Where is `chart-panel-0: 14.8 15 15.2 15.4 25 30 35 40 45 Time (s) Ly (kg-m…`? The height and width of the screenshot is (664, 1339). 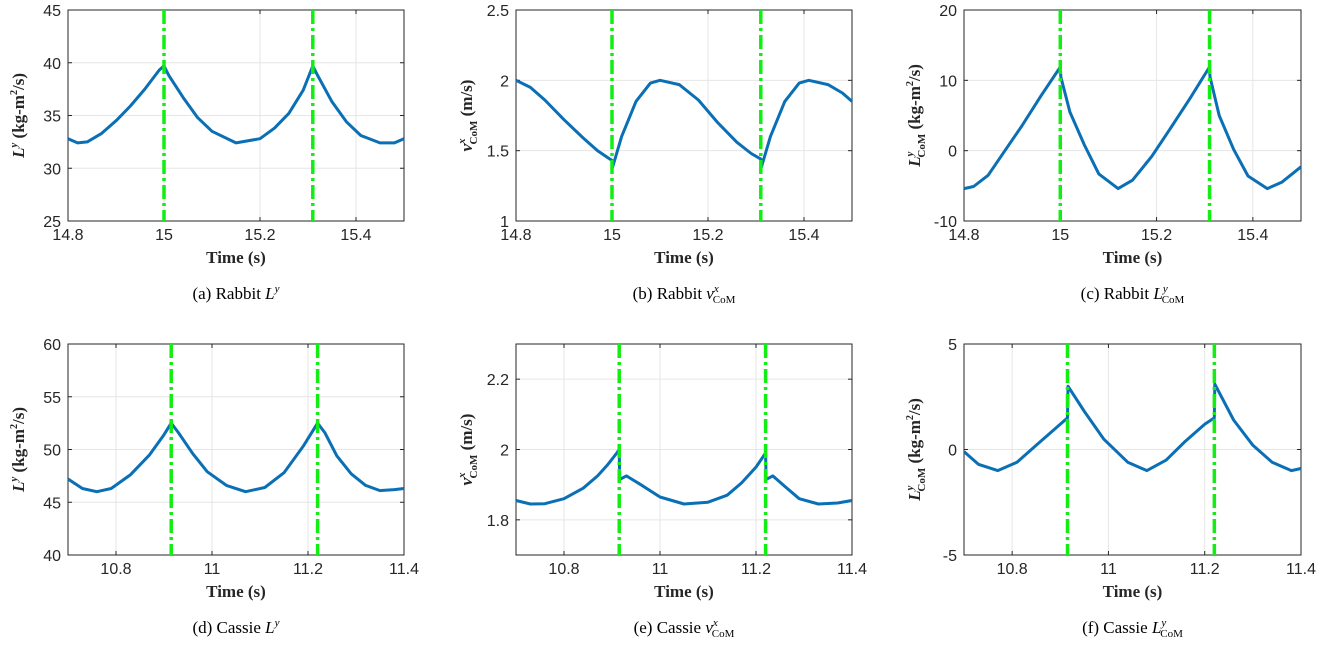
chart-panel-0: 14.8 15 15.2 15.4 25 30 35 40 45 Time (s) Ly (kg-m… is located at coordinates (206, 153).